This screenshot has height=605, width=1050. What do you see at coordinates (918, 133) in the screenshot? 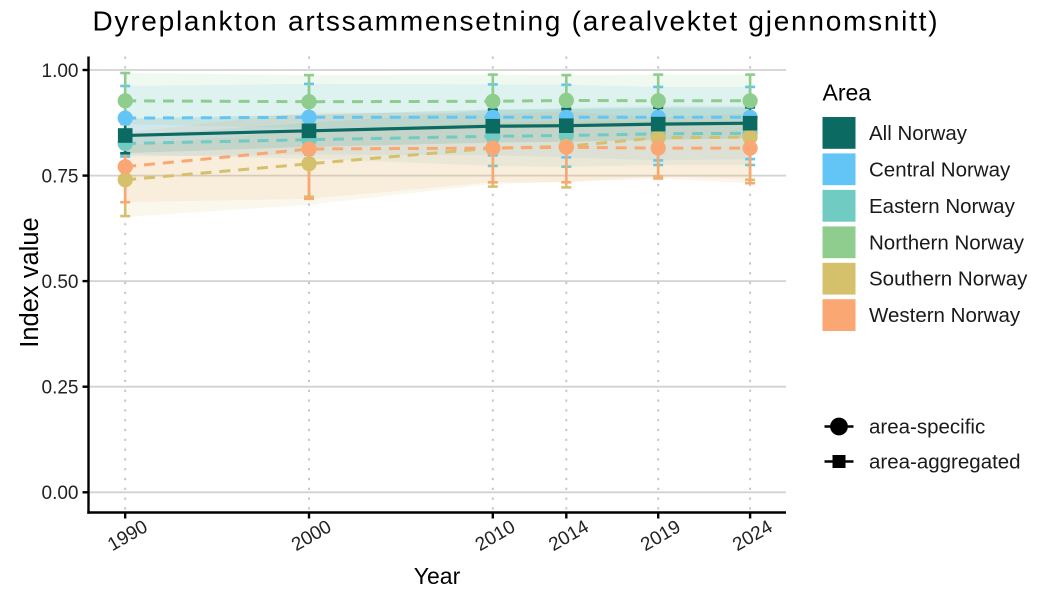
I see `svg-text: All Norway` at bounding box center [918, 133].